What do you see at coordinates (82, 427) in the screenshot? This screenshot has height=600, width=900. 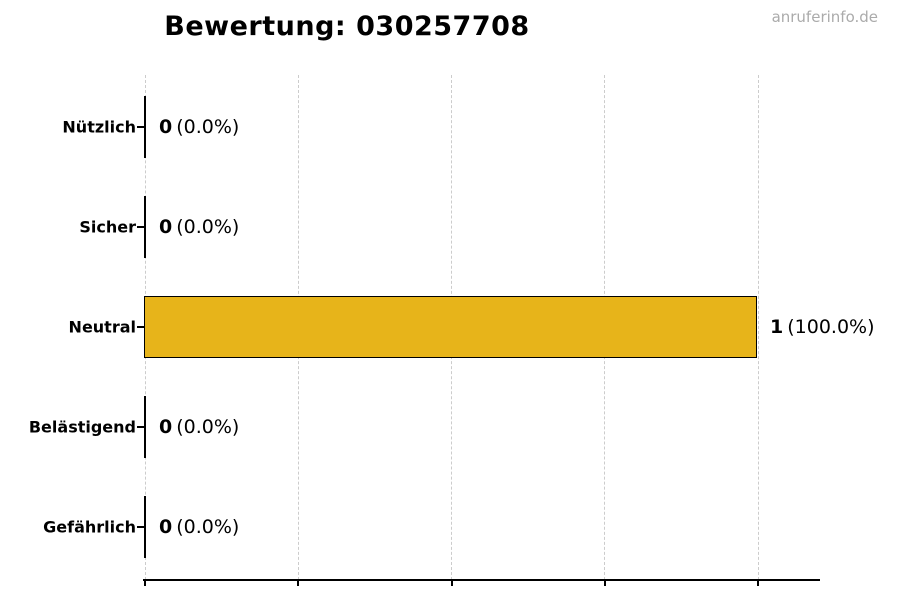 I see `category-label-belaestigend: Belästigend` at bounding box center [82, 427].